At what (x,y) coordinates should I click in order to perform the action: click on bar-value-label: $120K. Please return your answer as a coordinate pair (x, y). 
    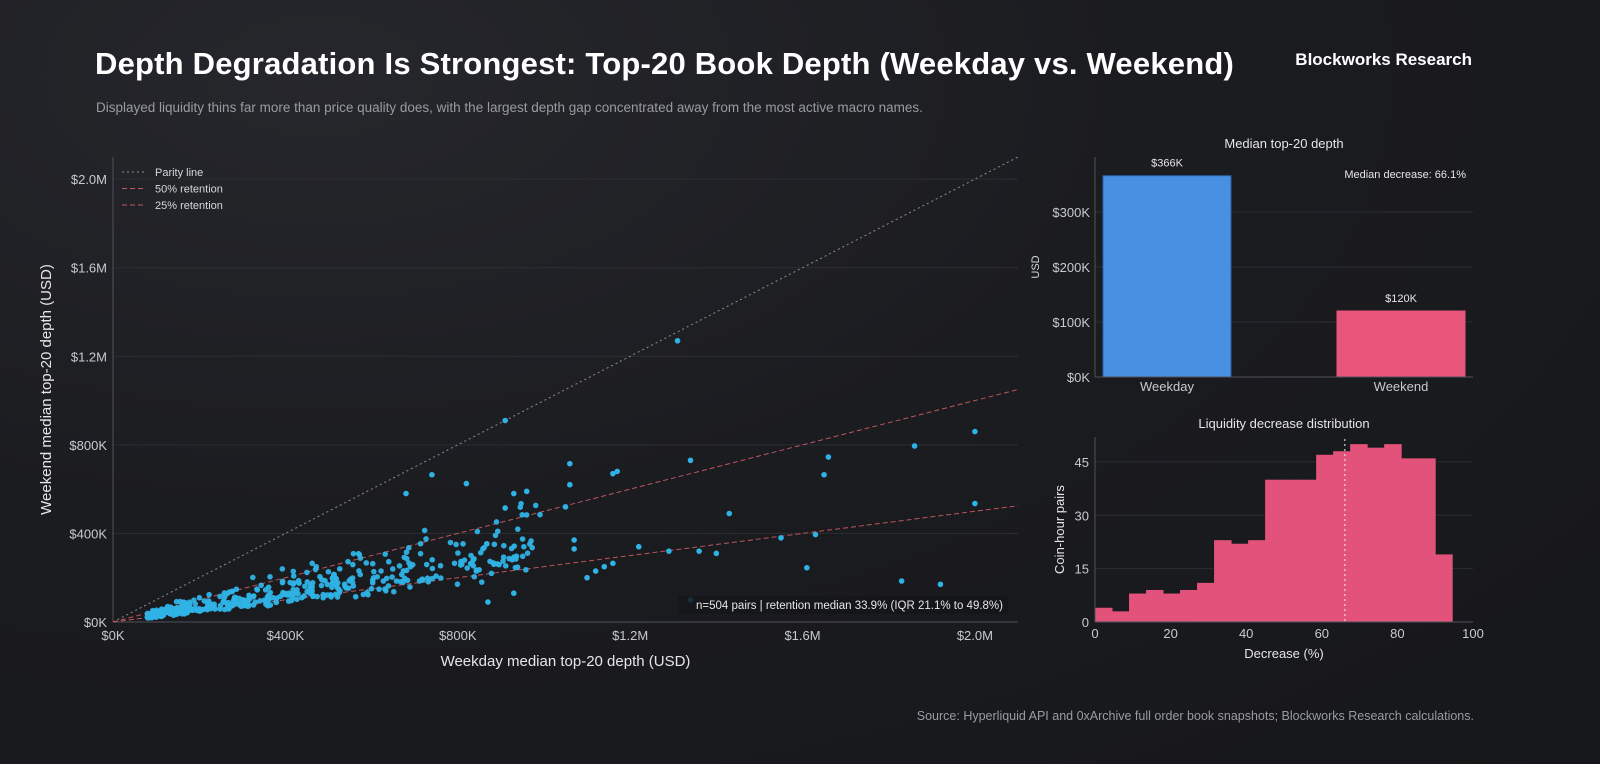
    Looking at the image, I should click on (1401, 299).